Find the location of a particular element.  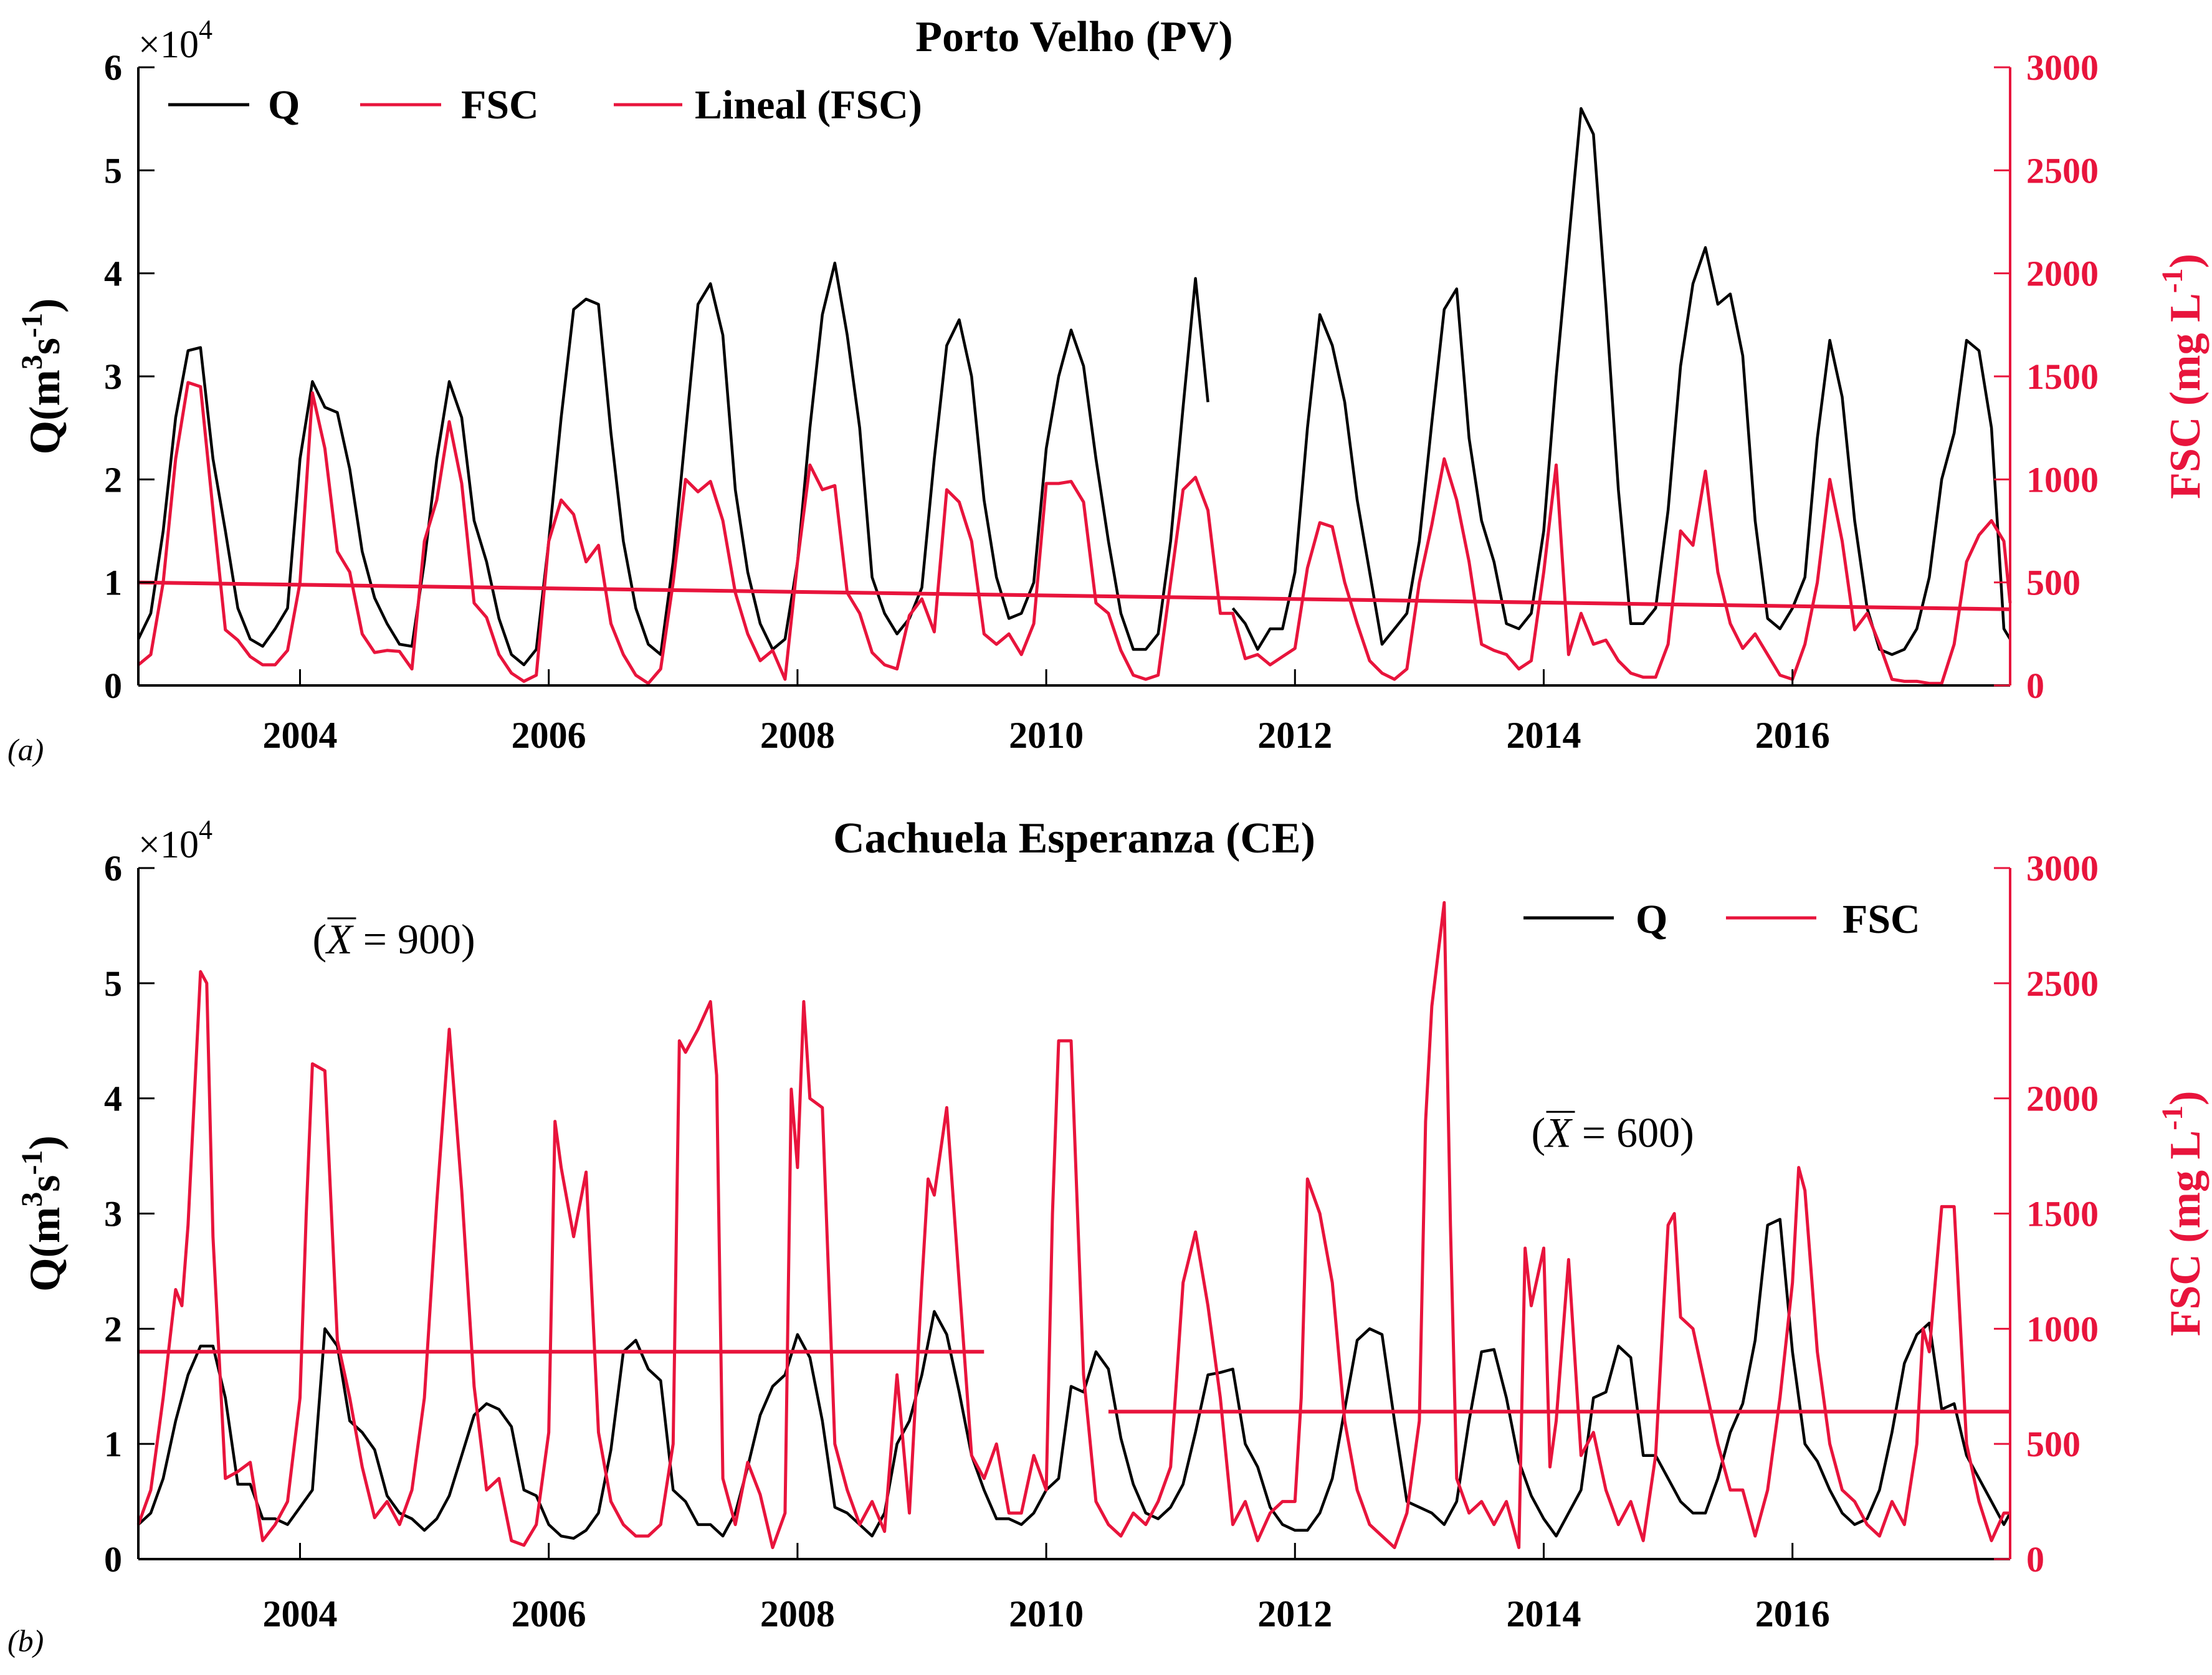

mean-annotation: (X = 900) is located at coordinates (393, 939).